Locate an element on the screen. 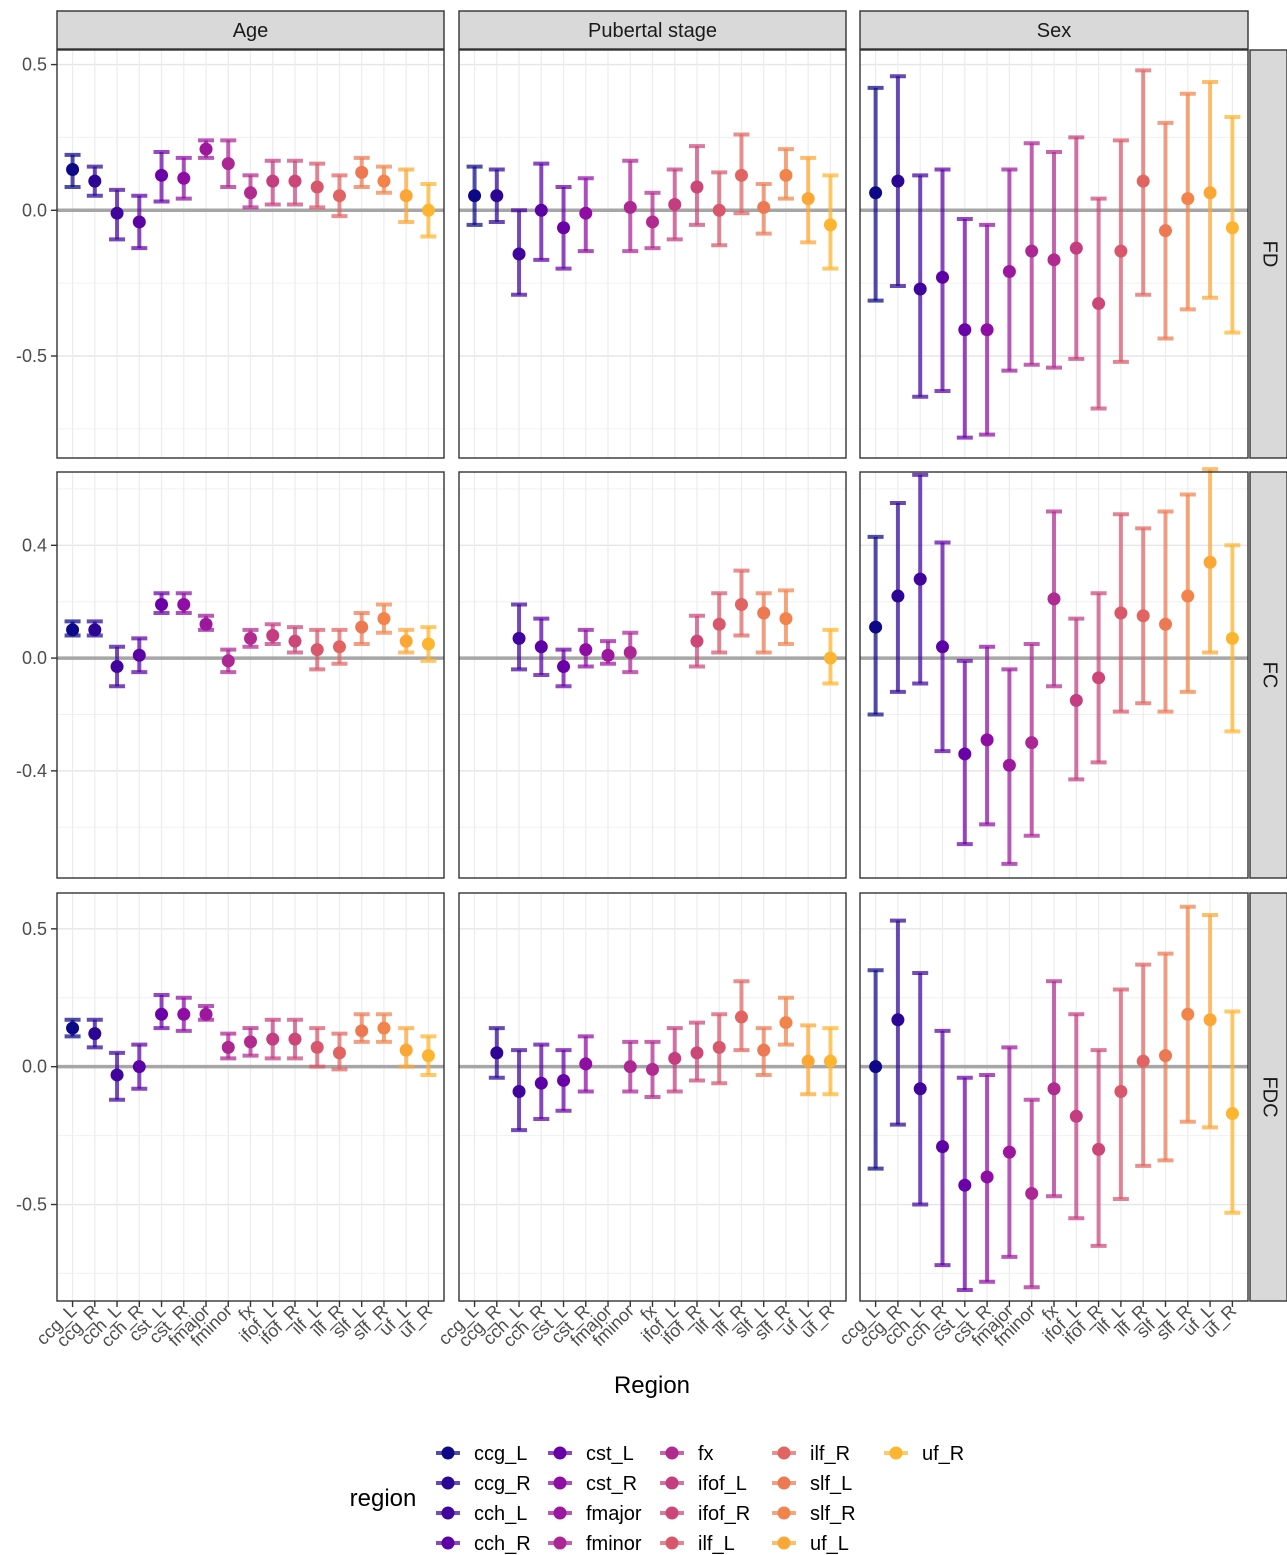  legend-label-ccg_R: ccg_R is located at coordinates (502, 1484).